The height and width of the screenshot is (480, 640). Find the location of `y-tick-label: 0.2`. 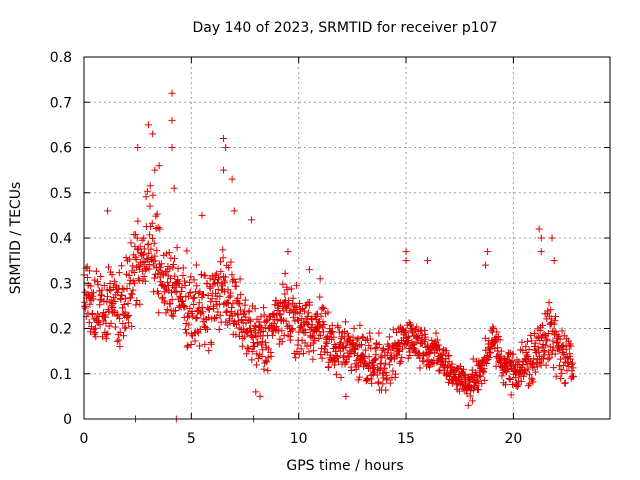

y-tick-label: 0.2 is located at coordinates (61, 330).